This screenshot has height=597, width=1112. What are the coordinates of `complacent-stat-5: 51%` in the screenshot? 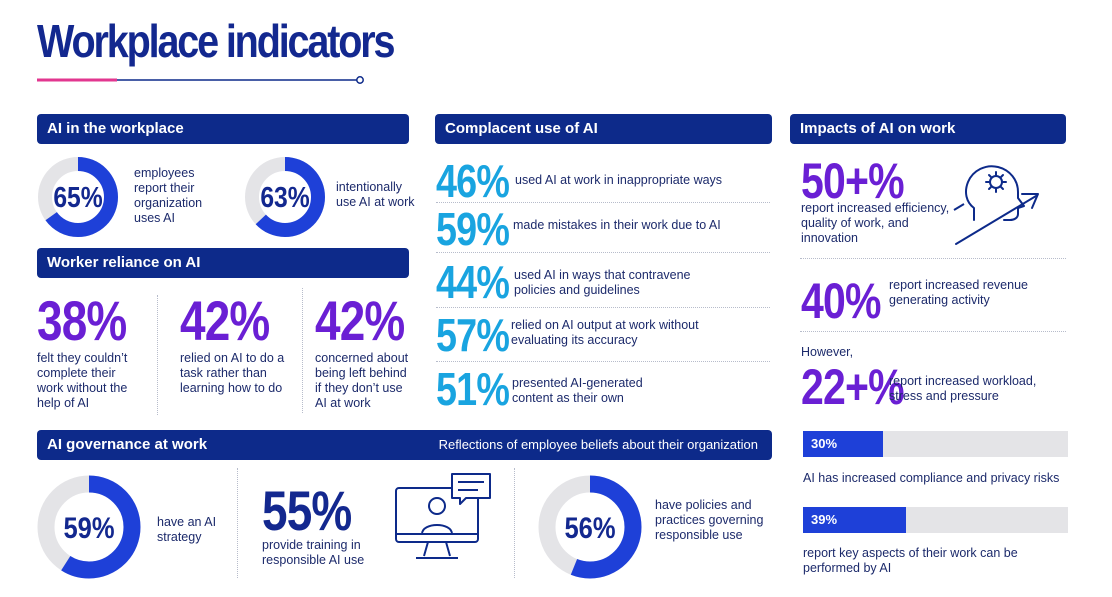 It's located at (473, 389).